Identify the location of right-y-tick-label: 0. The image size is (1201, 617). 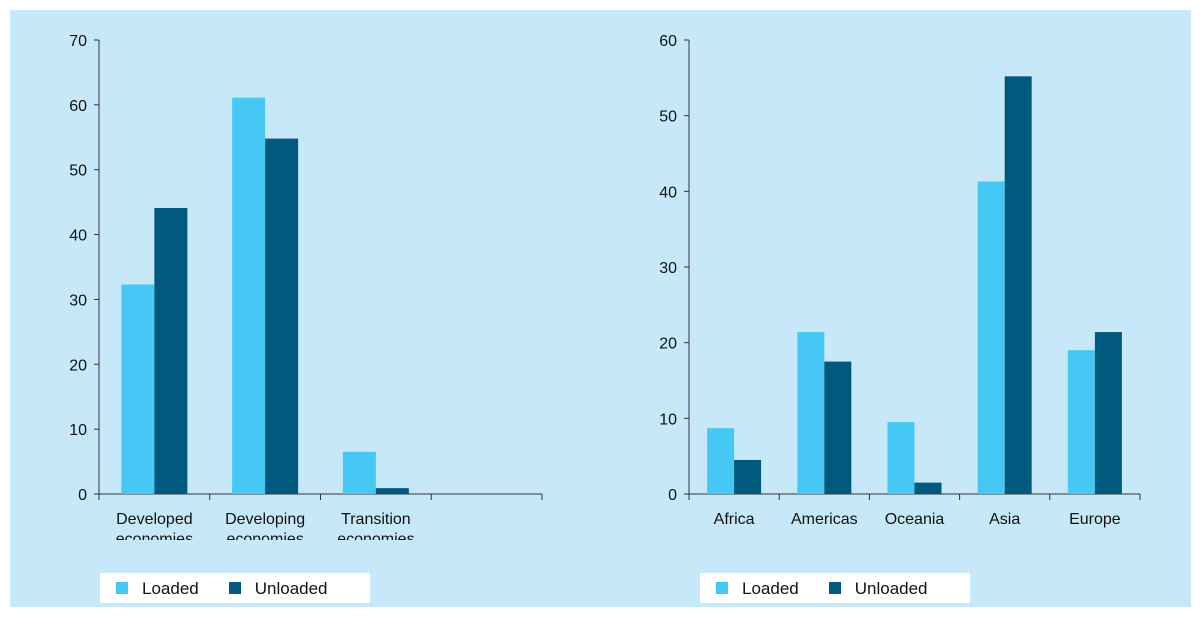
(672, 495).